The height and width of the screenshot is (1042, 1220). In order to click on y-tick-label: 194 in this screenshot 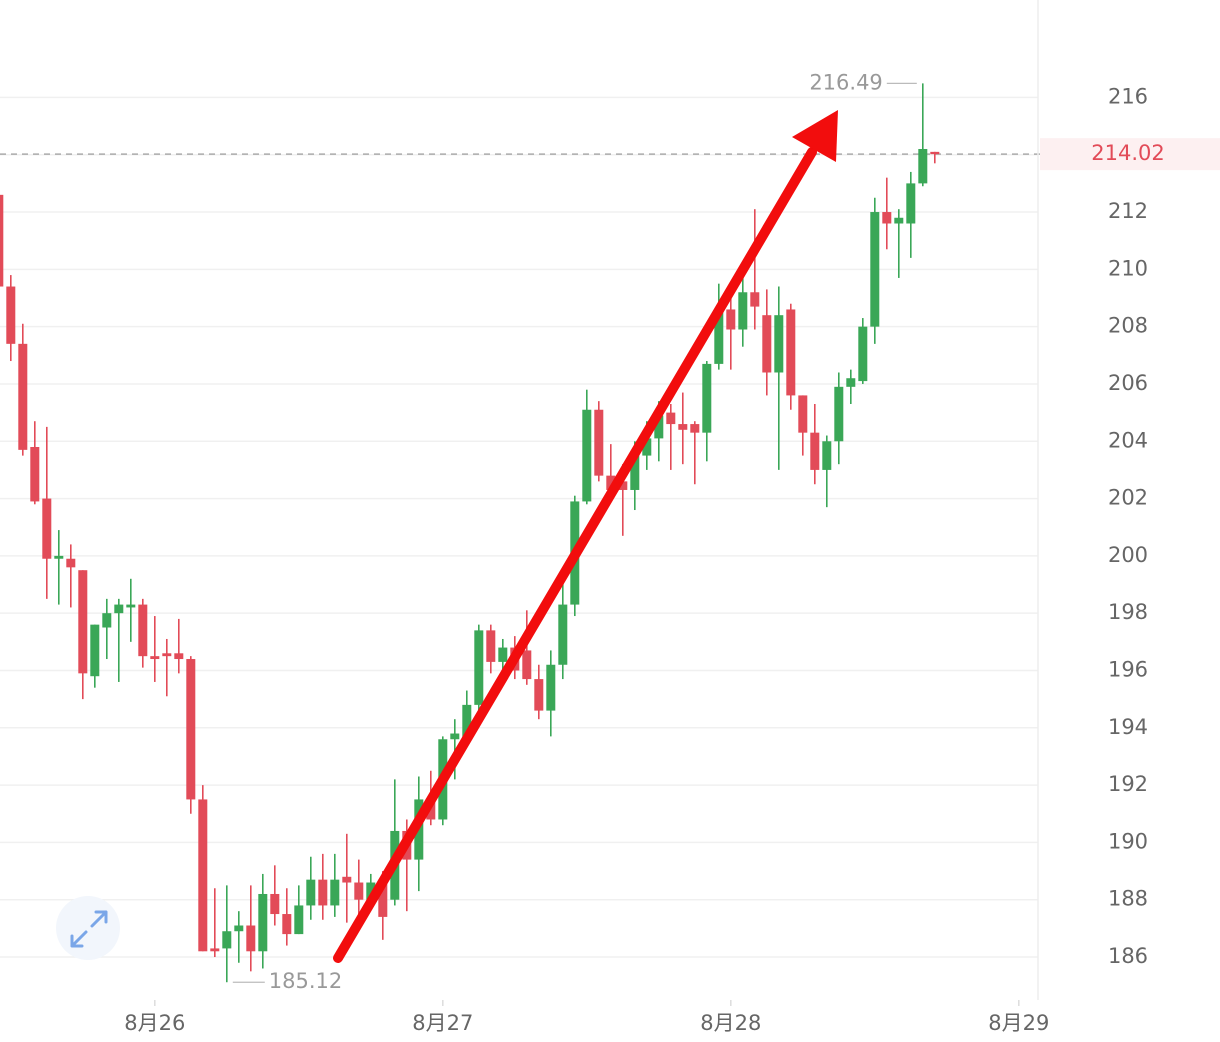, I will do `click(1128, 727)`.